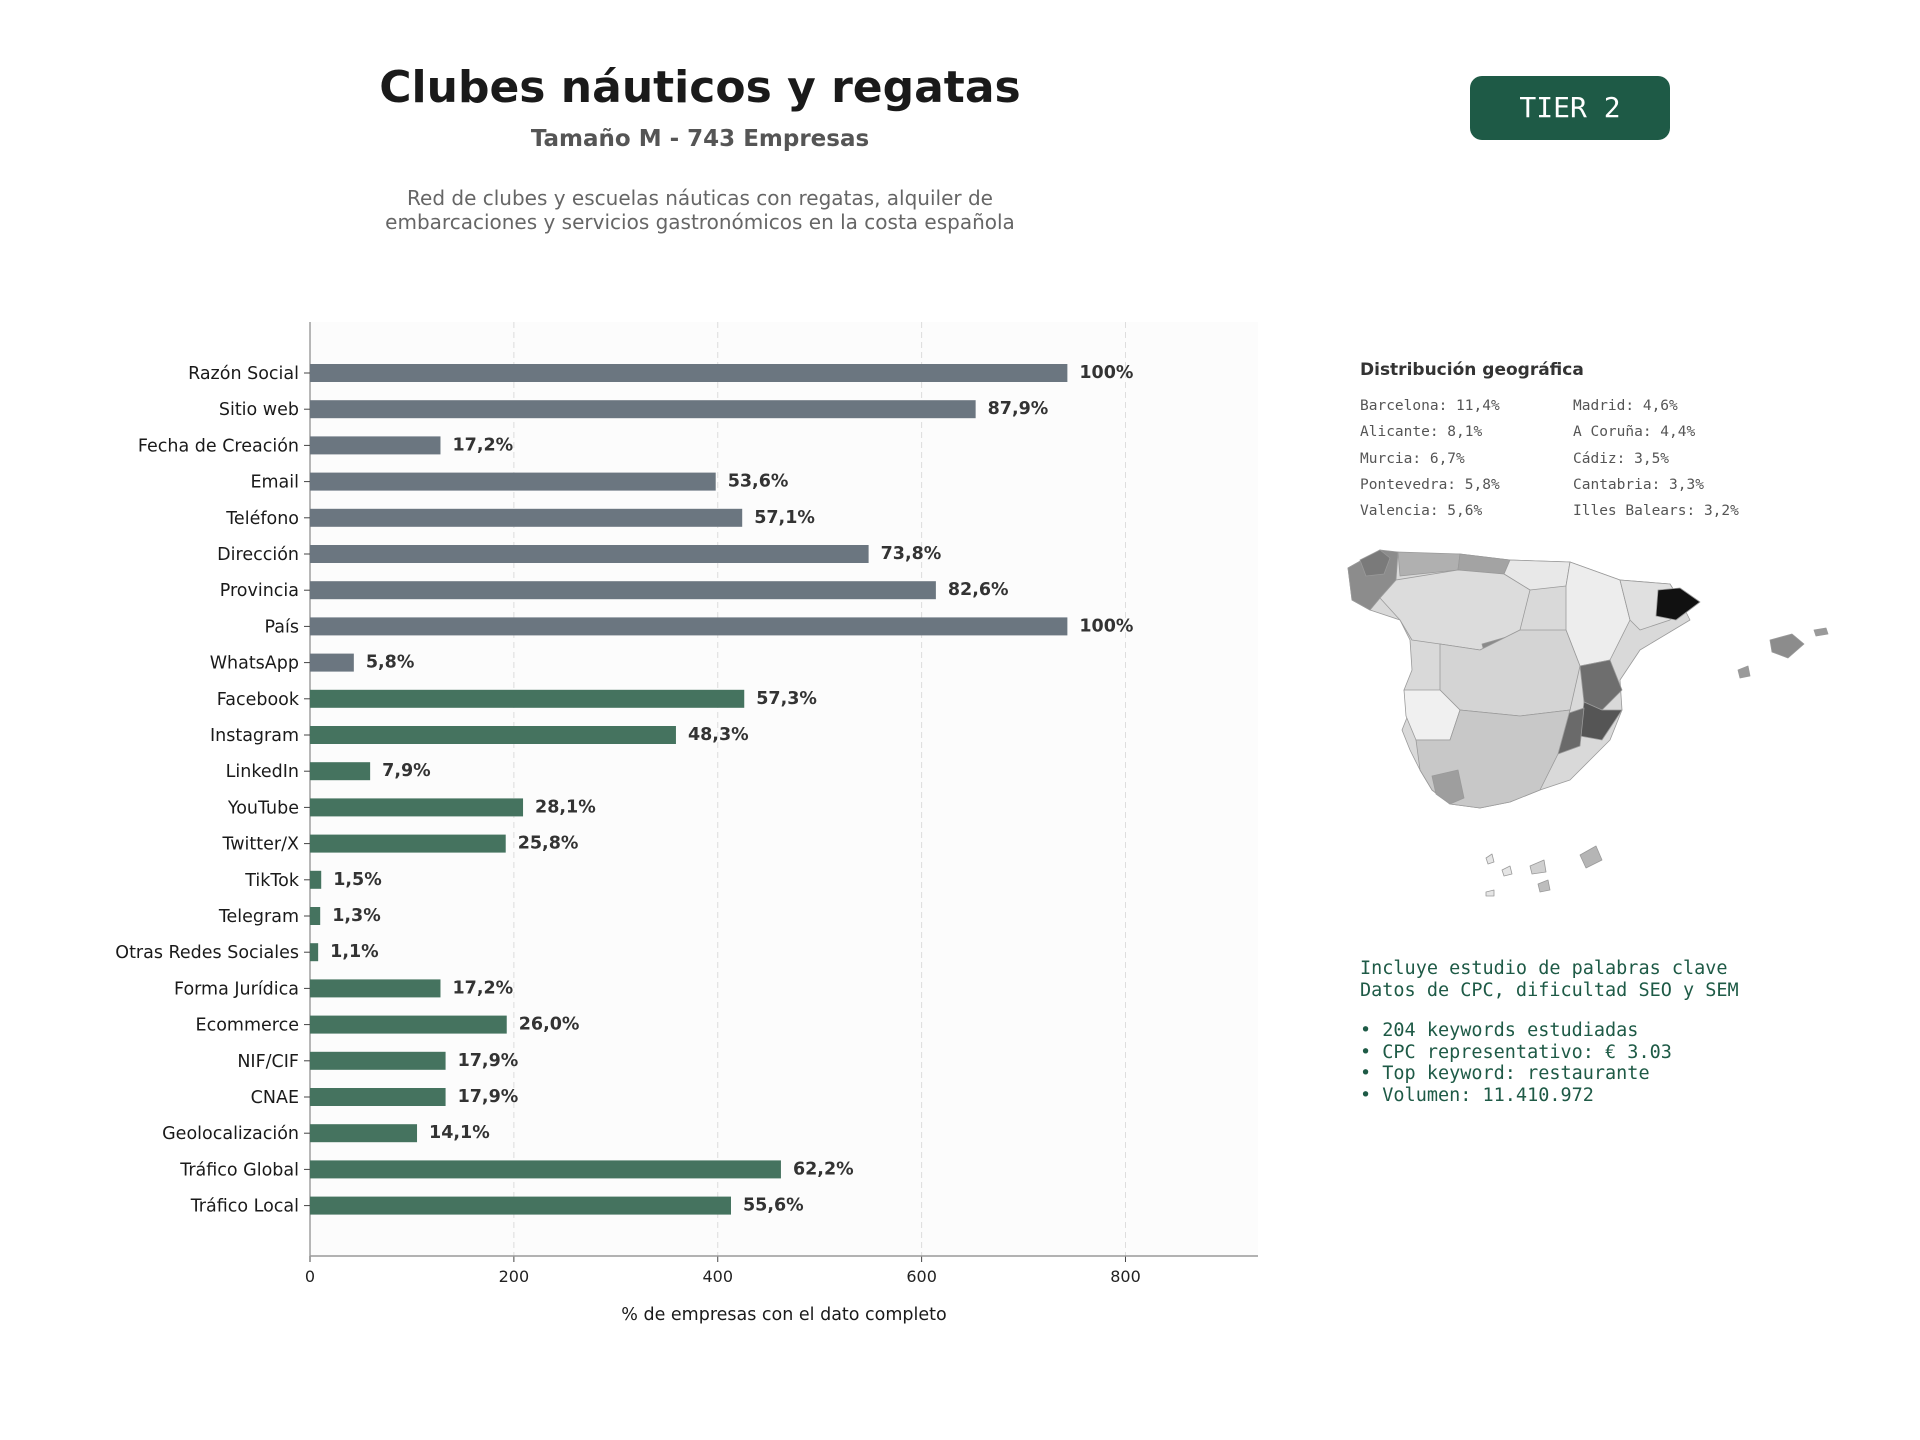 The height and width of the screenshot is (1440, 1920). What do you see at coordinates (459, 1133) in the screenshot?
I see `data-label: 14,1%` at bounding box center [459, 1133].